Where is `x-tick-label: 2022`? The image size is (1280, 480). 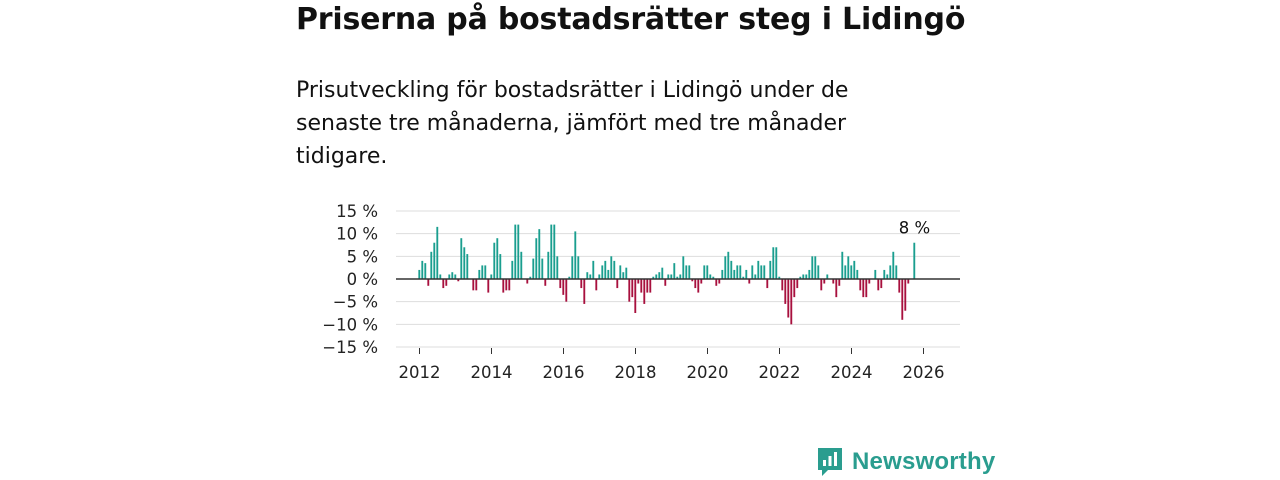
x-tick-label: 2022 is located at coordinates (780, 372).